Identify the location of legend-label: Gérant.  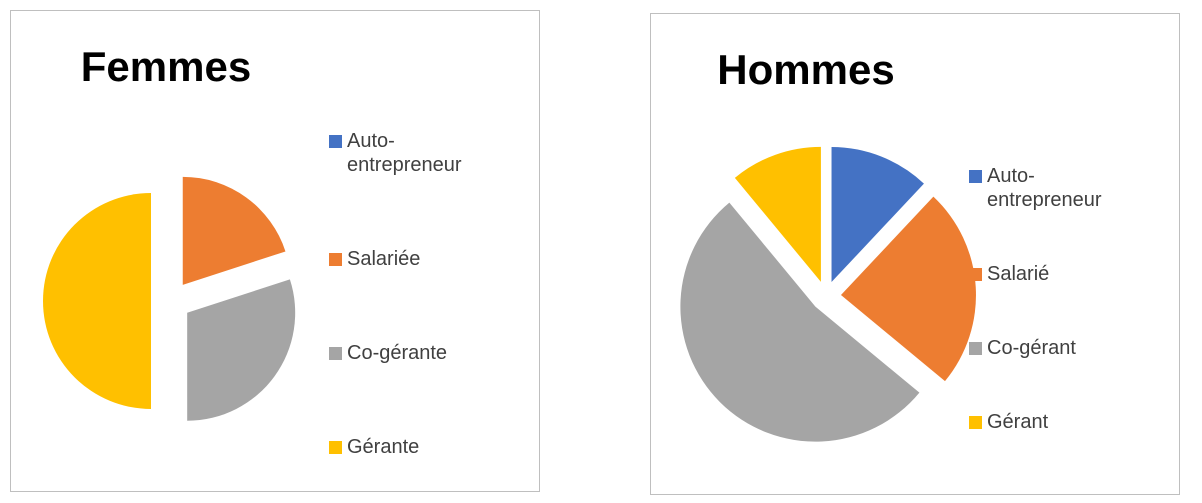
(1018, 422).